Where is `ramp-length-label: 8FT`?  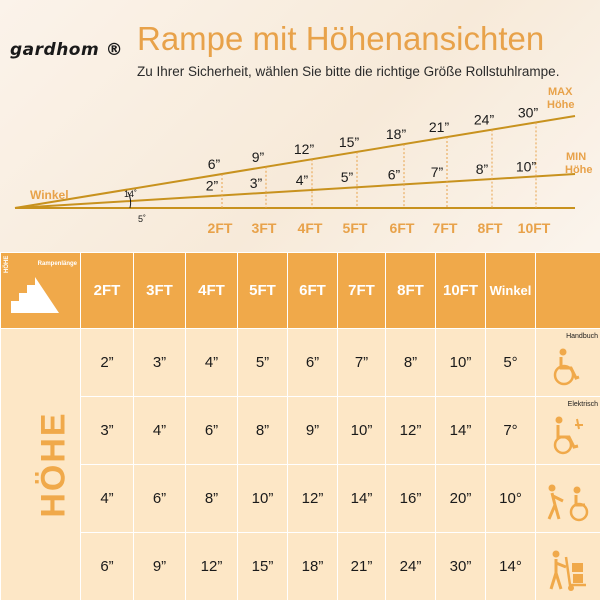
ramp-length-label: 8FT is located at coordinates (490, 228).